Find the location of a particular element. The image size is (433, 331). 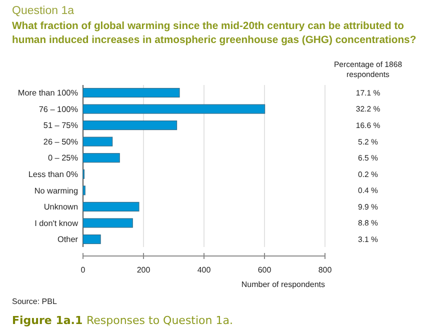

y-tick-label: No warming is located at coordinates (56, 191).